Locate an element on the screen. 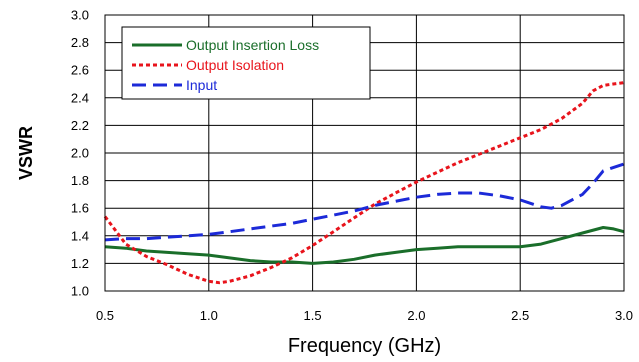  y-tick-label: 2.2 is located at coordinates (80, 125).